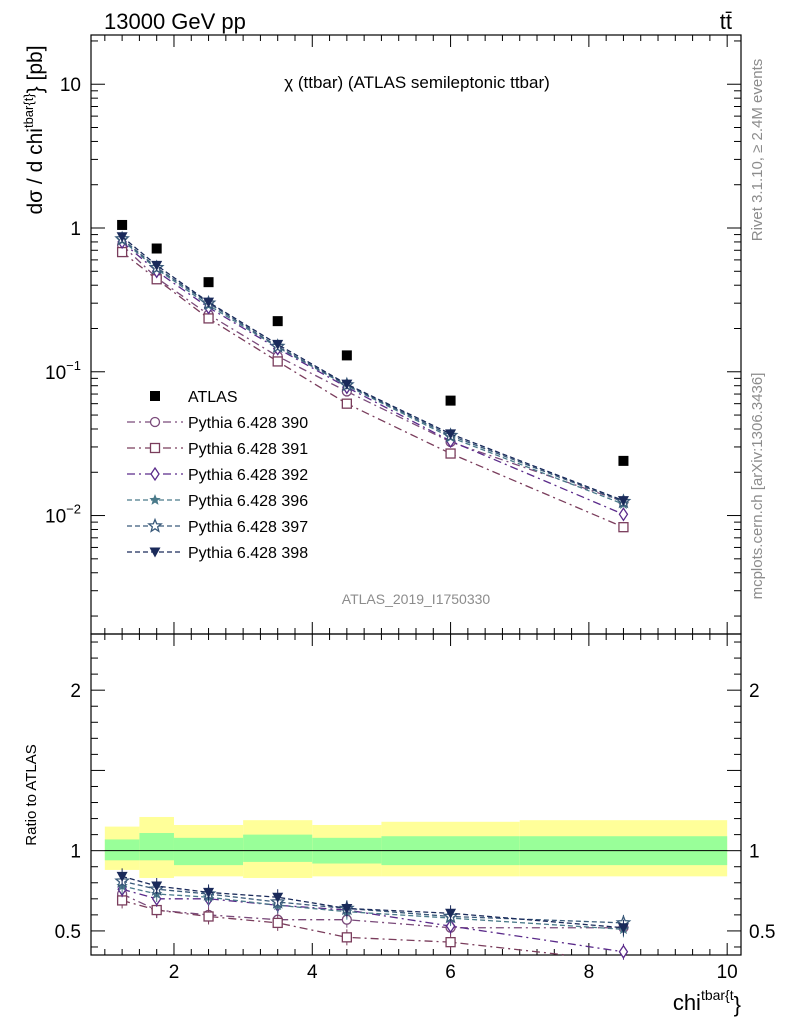 The height and width of the screenshot is (1024, 786). What do you see at coordinates (63, 371) in the screenshot?
I see `main-y-tick-label: 10⁻¹` at bounding box center [63, 371].